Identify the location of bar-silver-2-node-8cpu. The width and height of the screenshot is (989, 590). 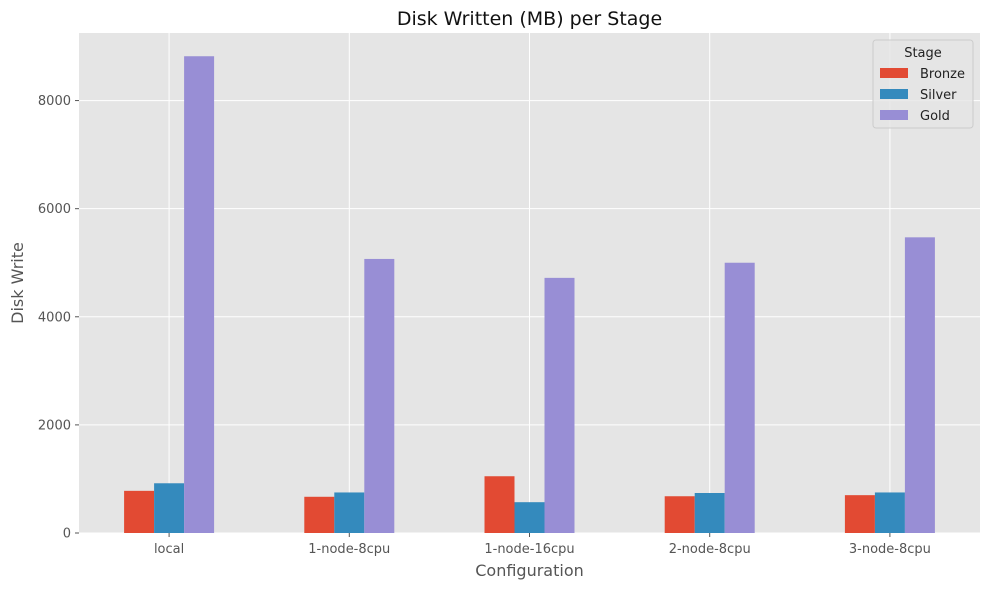
(709, 513).